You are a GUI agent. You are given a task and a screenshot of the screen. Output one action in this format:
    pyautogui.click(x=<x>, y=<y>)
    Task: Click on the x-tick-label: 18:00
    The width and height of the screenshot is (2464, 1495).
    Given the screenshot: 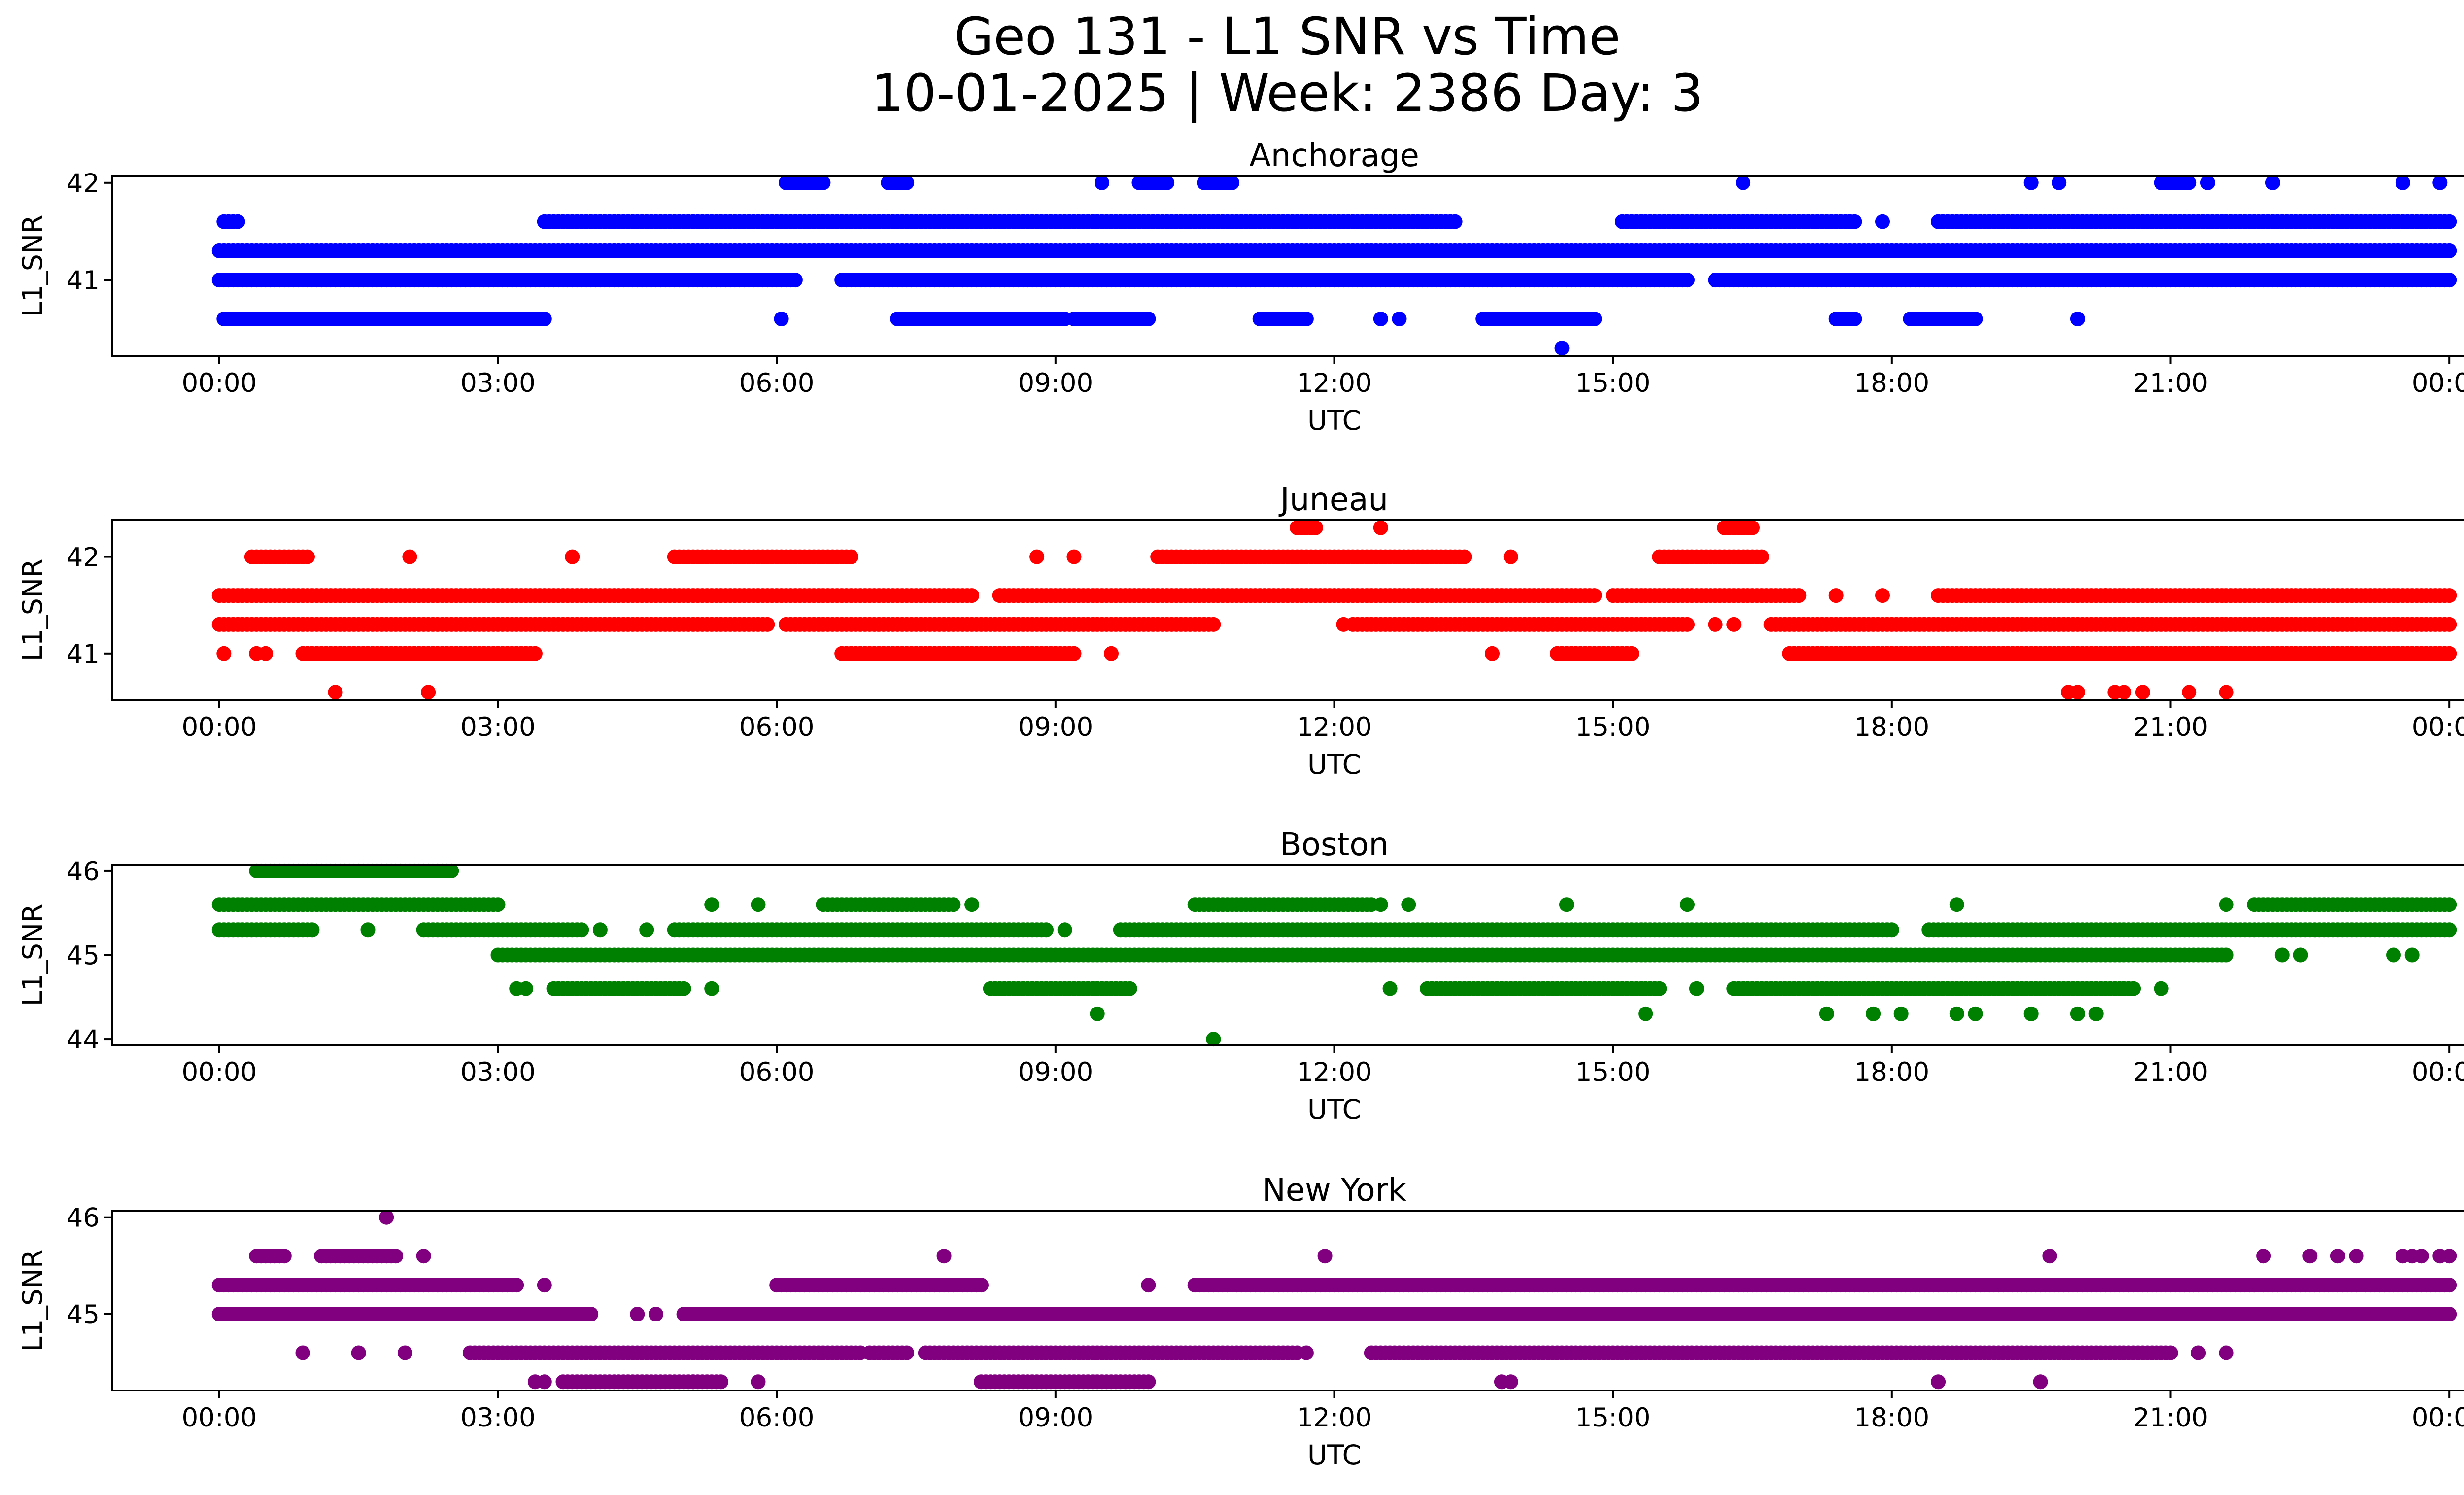 What is the action you would take?
    pyautogui.click(x=1891, y=383)
    